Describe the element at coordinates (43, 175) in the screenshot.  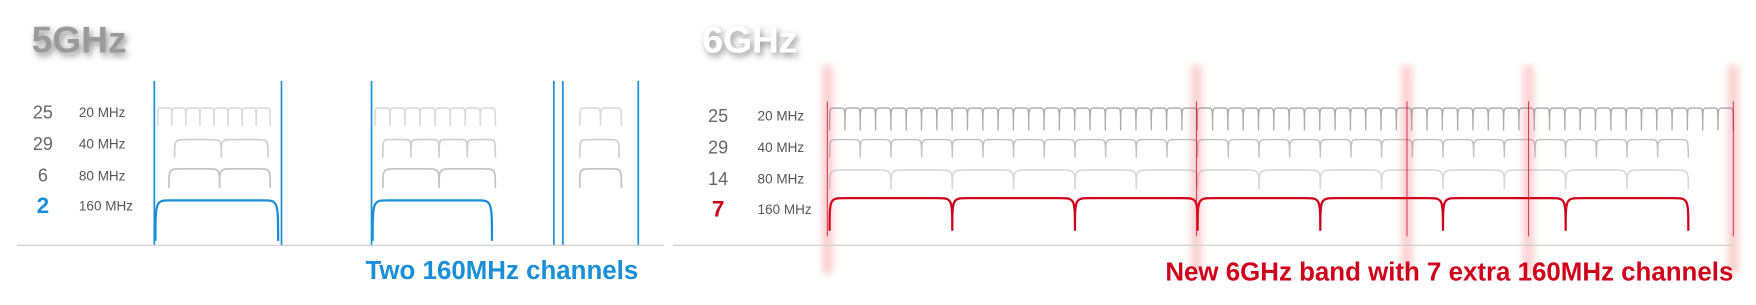
I see `channel-count: 6` at that location.